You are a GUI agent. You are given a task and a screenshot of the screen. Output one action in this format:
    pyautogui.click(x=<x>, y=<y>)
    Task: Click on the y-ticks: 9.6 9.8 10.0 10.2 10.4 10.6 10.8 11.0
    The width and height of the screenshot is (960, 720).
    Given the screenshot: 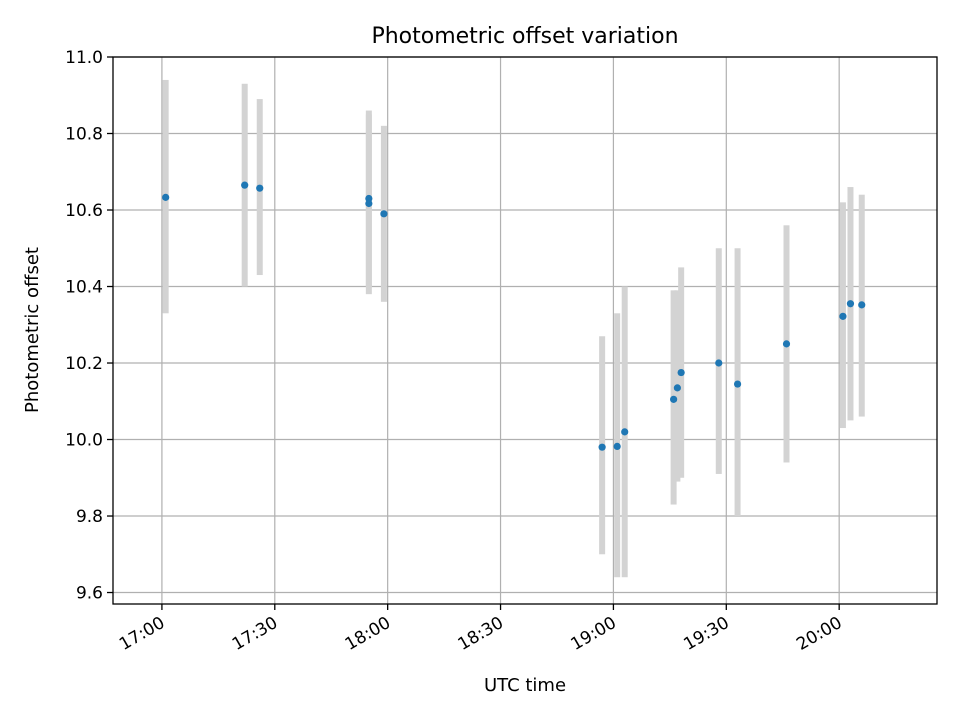 What is the action you would take?
    pyautogui.click(x=89, y=326)
    